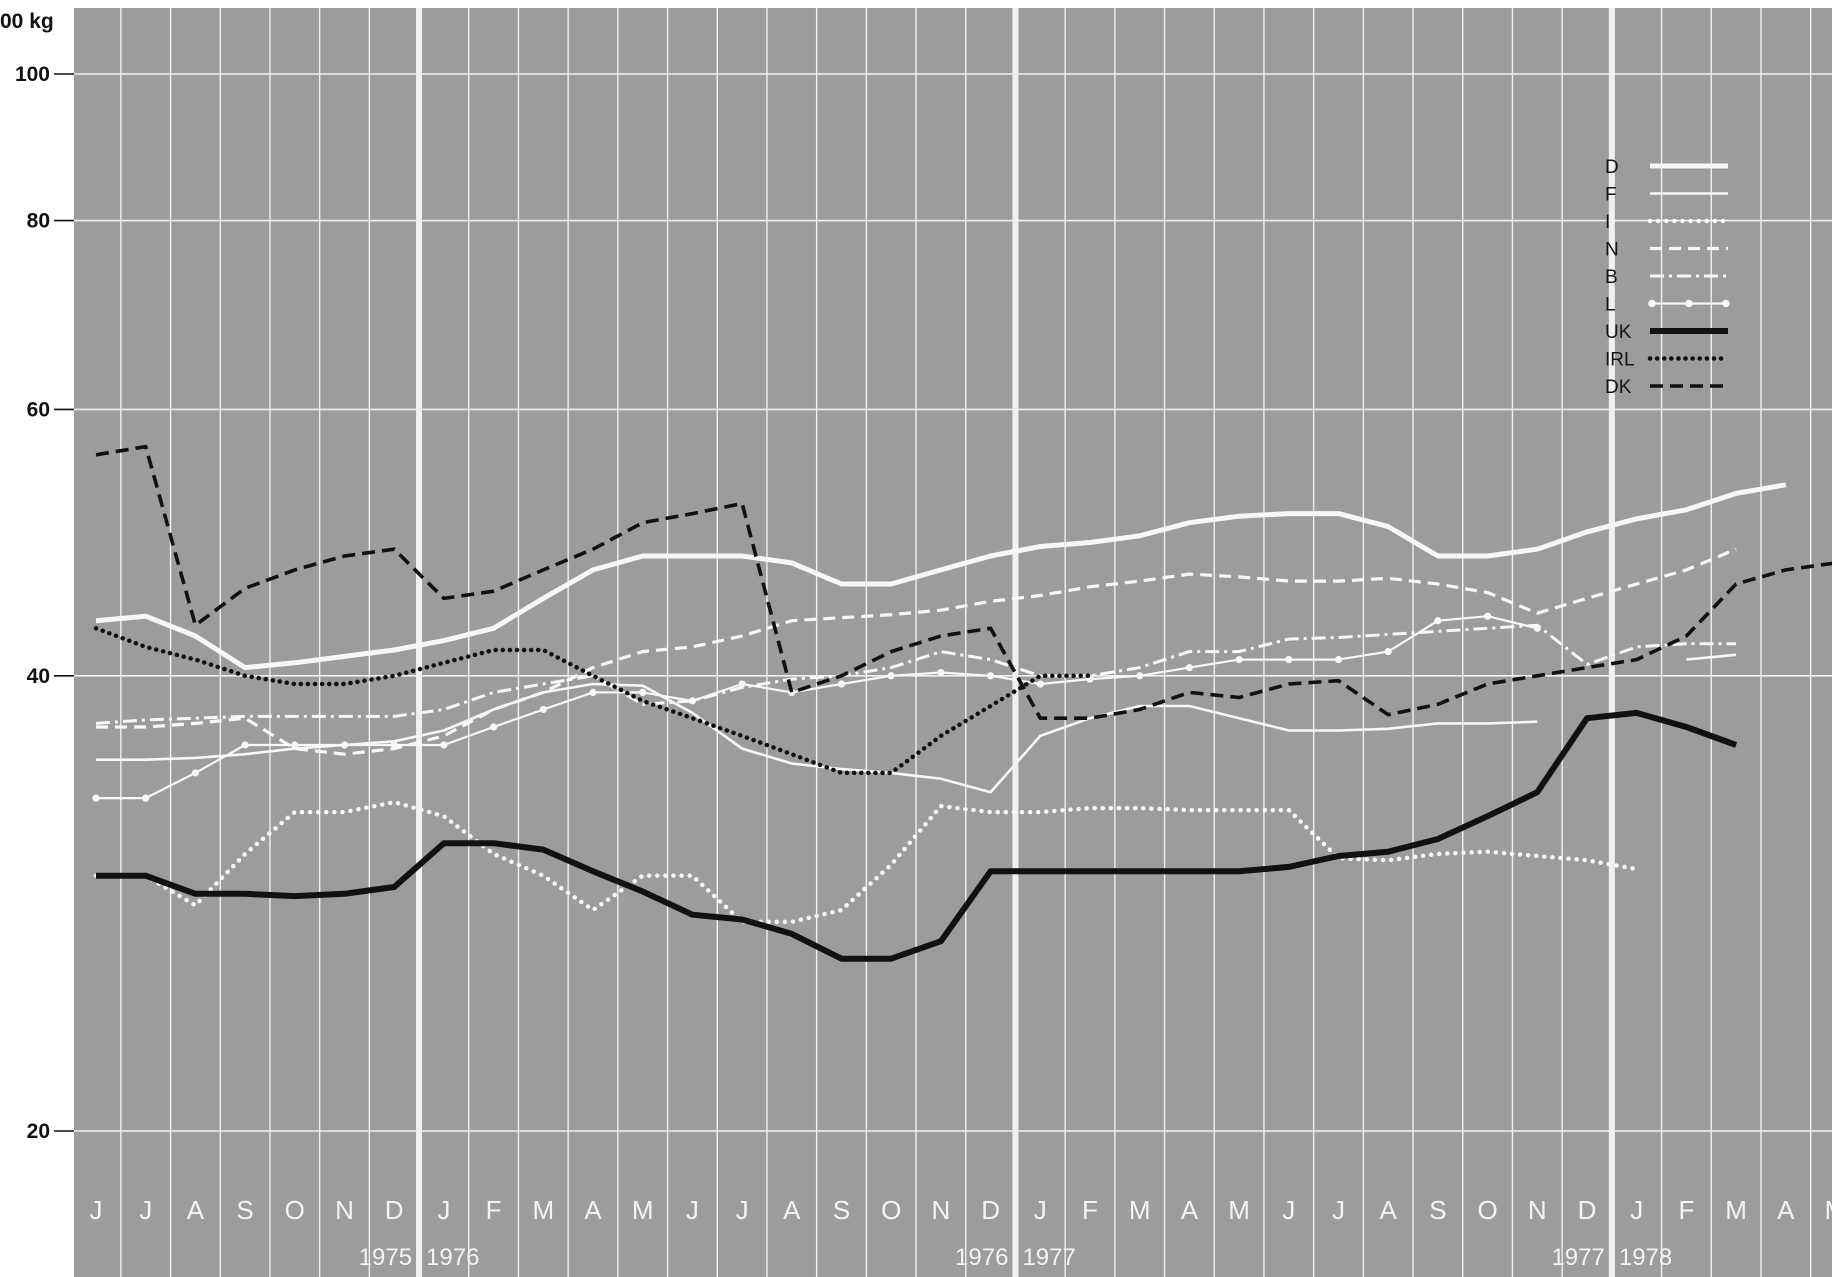  I want to click on year-label: 1976, so click(981, 1257).